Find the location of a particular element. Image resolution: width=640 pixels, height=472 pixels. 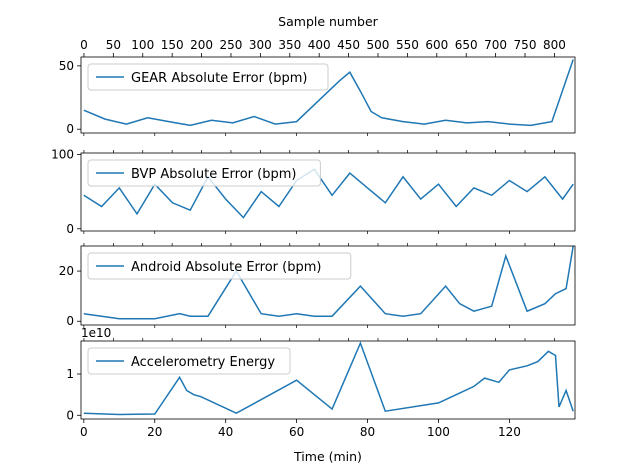

y-tick-label: 50 is located at coordinates (66, 66).